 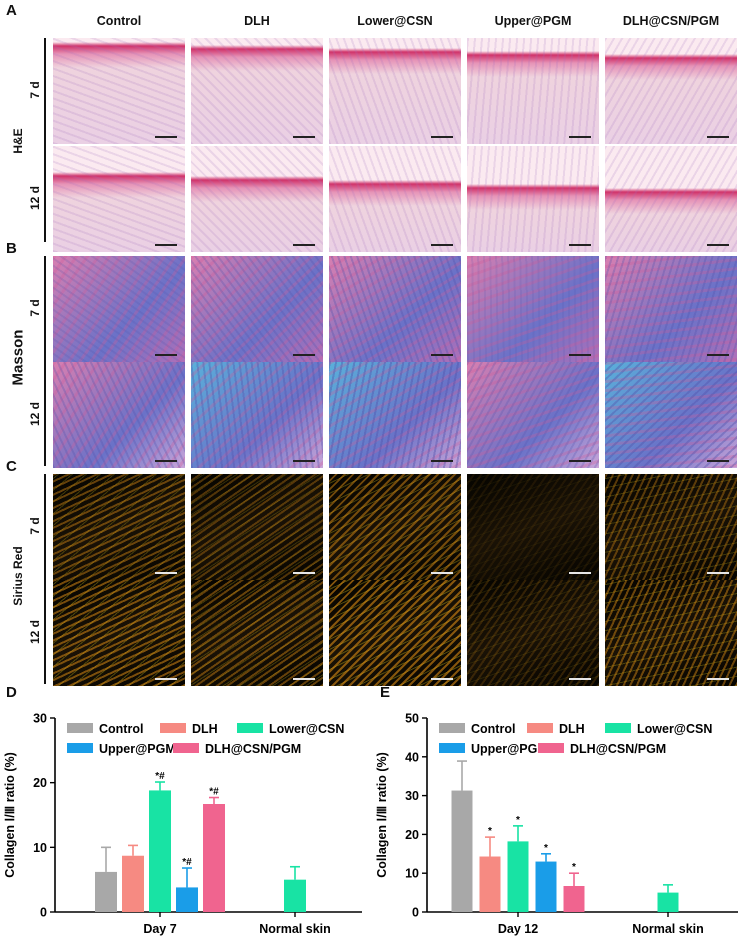 What do you see at coordinates (490, 884) in the screenshot?
I see `bar-day-12-dlh` at bounding box center [490, 884].